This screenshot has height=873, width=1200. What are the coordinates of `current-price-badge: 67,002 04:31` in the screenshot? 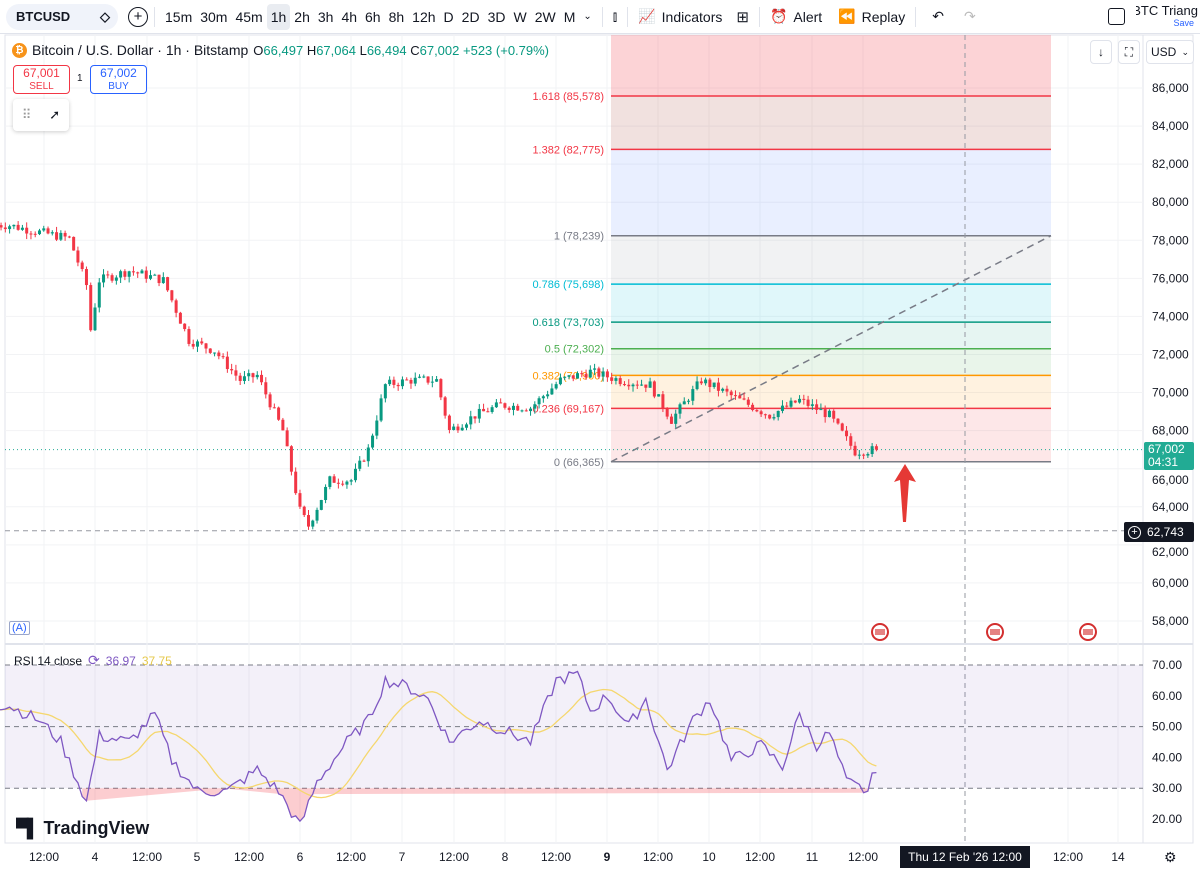 It's located at (1169, 456).